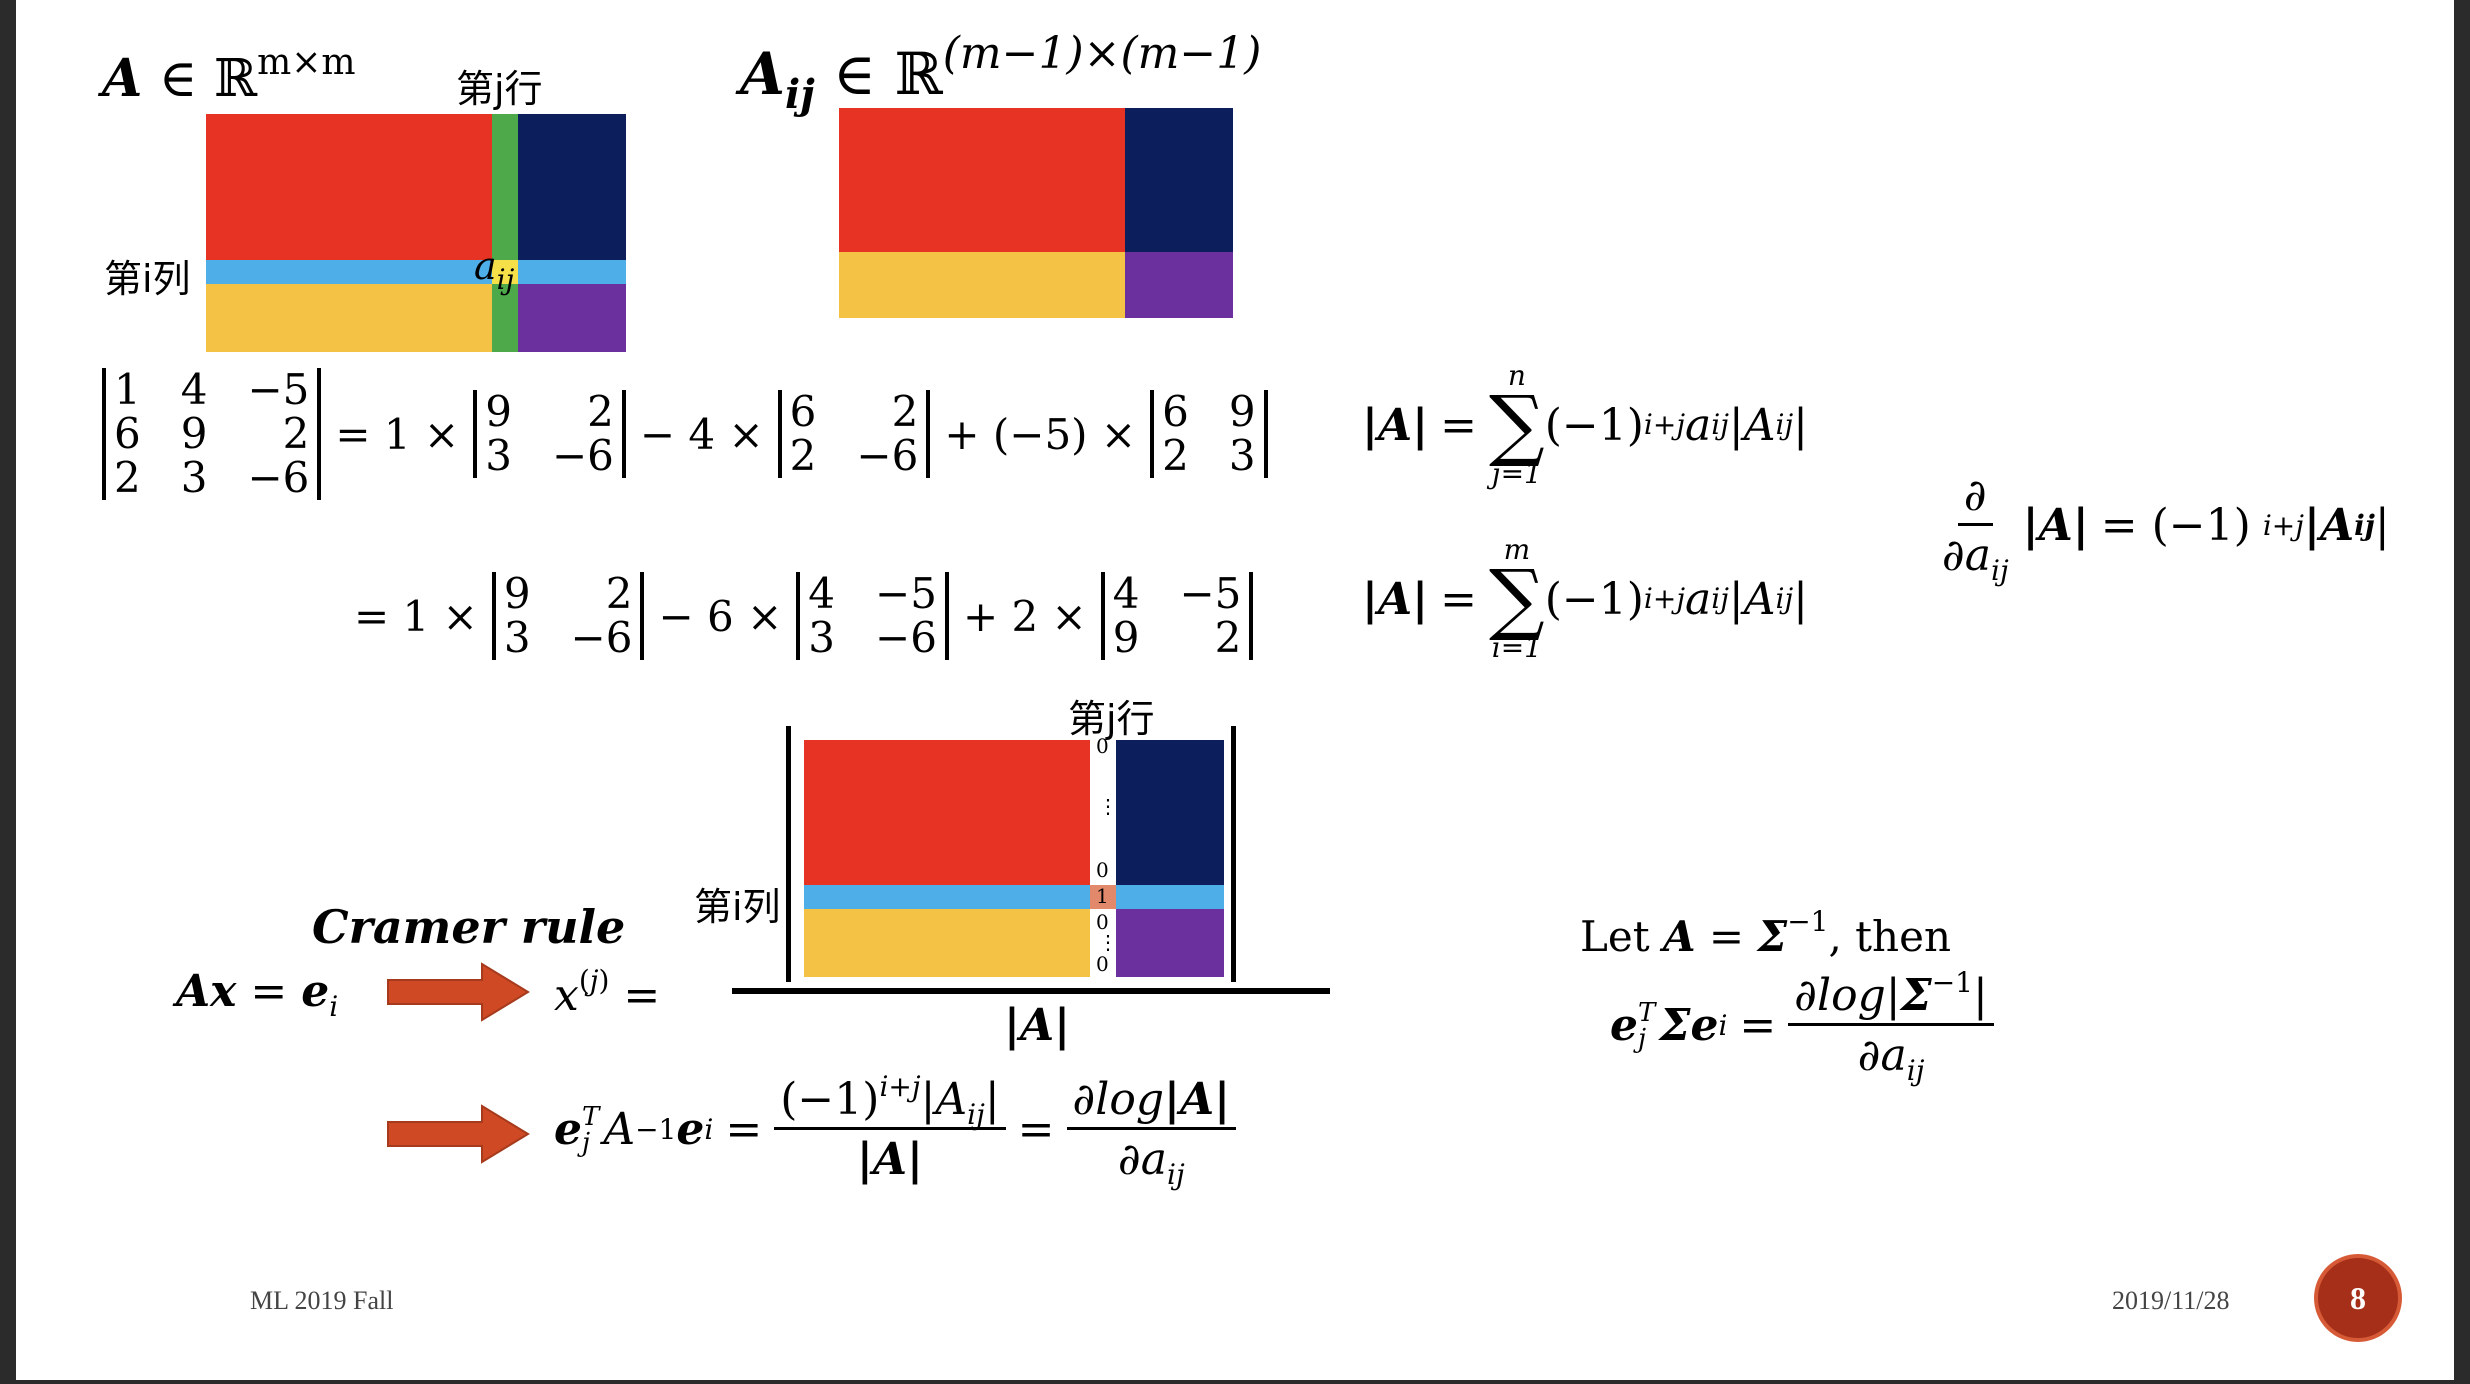 The width and height of the screenshot is (2470, 1384). Describe the element at coordinates (1108, 806) in the screenshot. I see `unit-col-dots-a: ⋮` at that location.